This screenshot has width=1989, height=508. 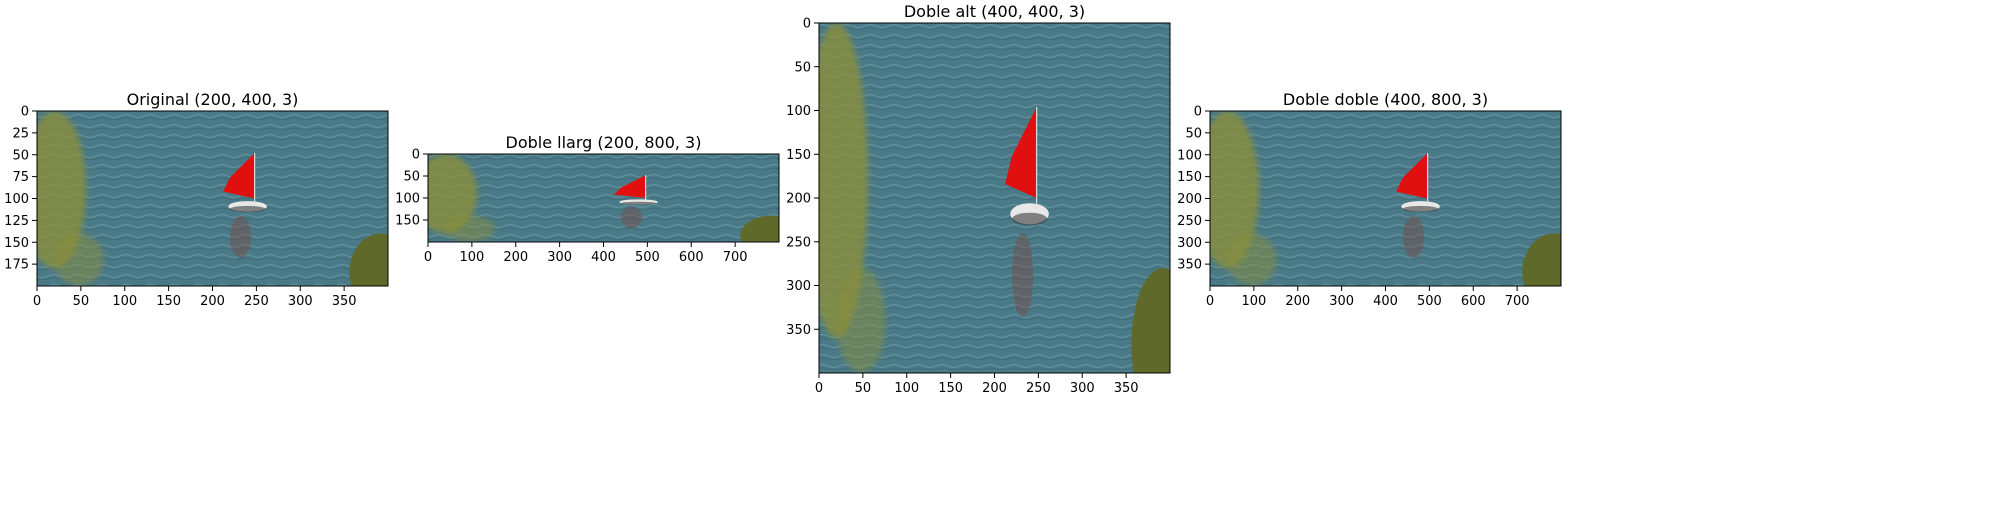 I want to click on y-tick-label: 25, so click(x=20, y=133).